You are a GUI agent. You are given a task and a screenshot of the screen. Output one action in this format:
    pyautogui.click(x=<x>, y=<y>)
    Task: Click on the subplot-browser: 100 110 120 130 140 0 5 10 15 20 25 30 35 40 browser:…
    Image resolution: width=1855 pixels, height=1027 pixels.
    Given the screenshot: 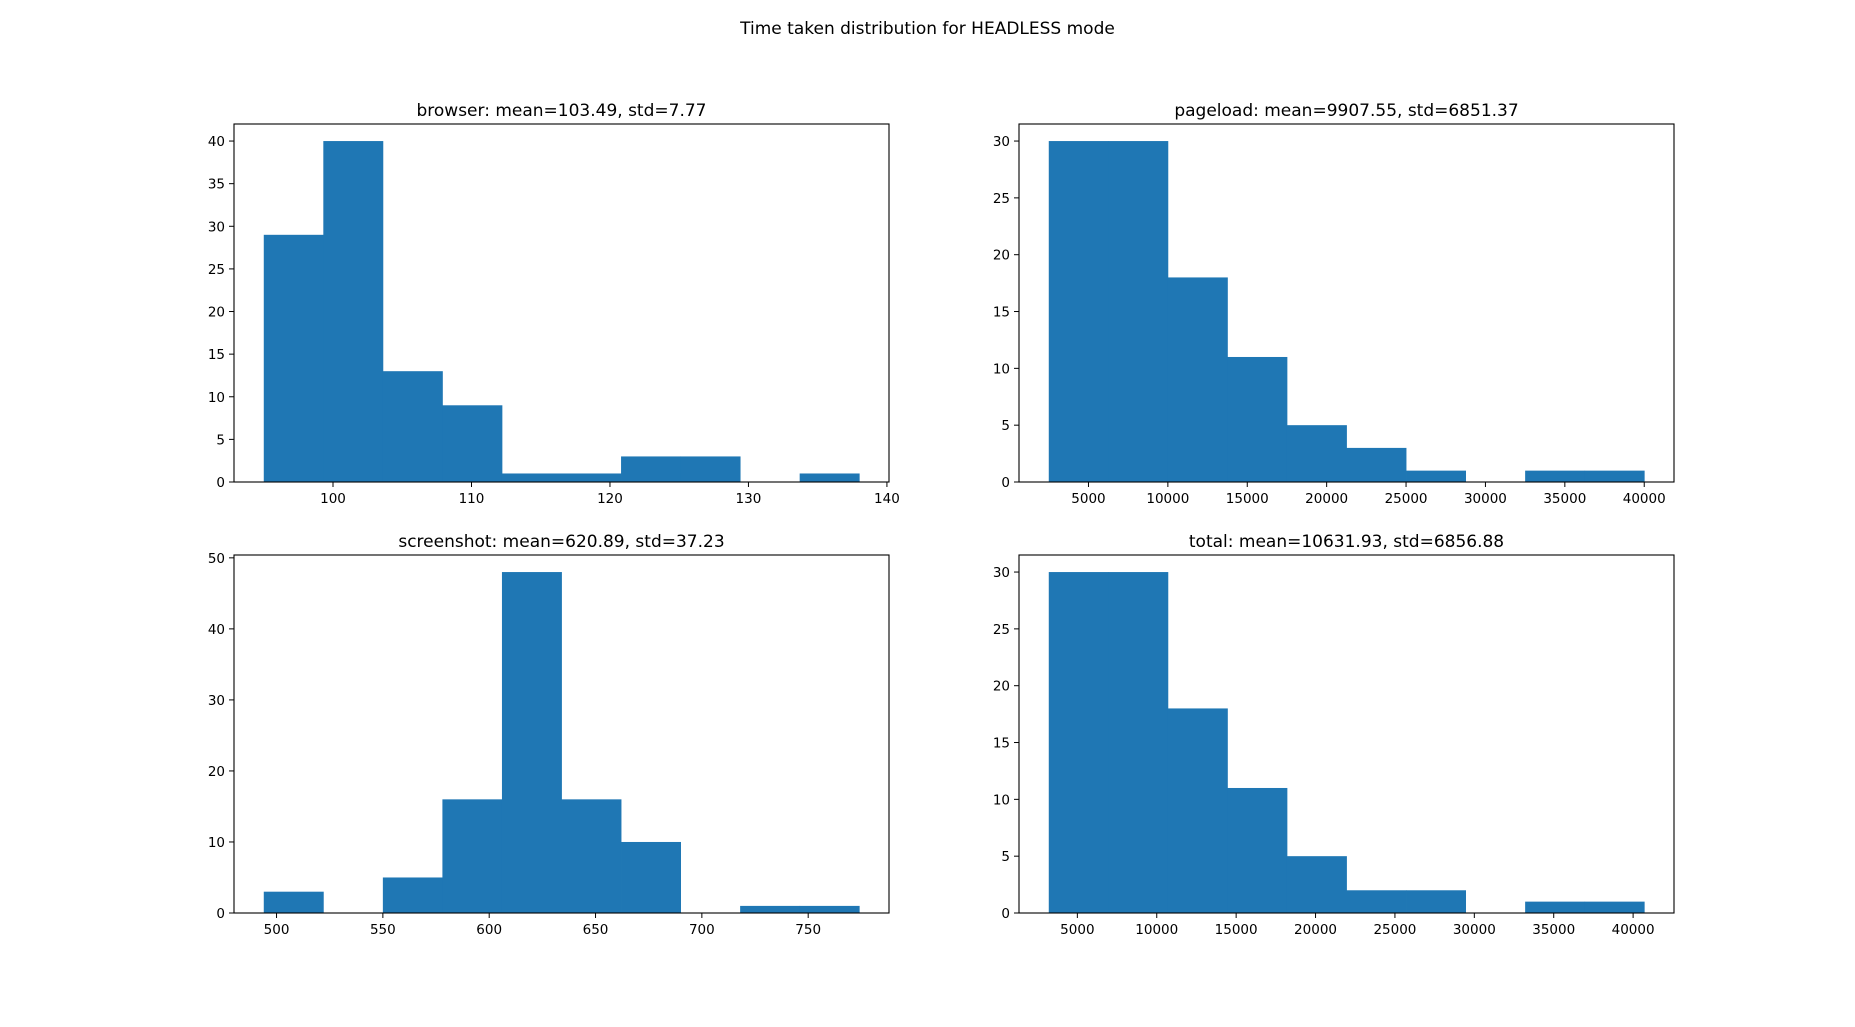 What is the action you would take?
    pyautogui.click(x=554, y=304)
    